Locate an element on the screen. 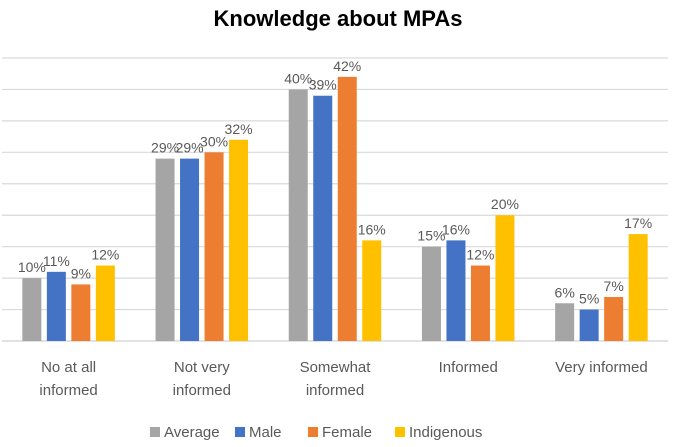 This screenshot has width=677, height=447. legend: Average Male Female Indigenous is located at coordinates (316, 432).